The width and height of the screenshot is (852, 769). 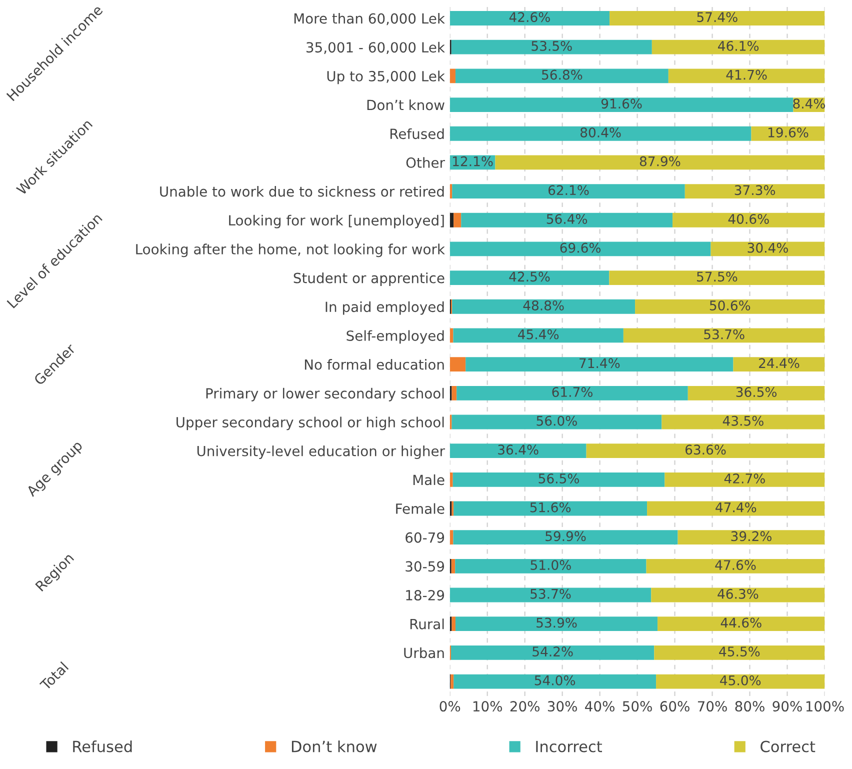 I want to click on y-tick-label: 60-79, so click(x=425, y=537).